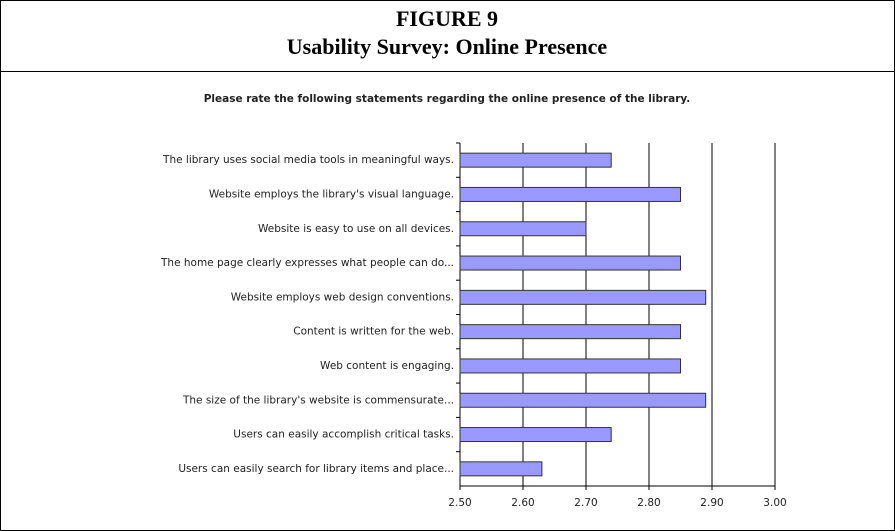  I want to click on y-tick-label: Website is easy to use on all devices., so click(356, 229).